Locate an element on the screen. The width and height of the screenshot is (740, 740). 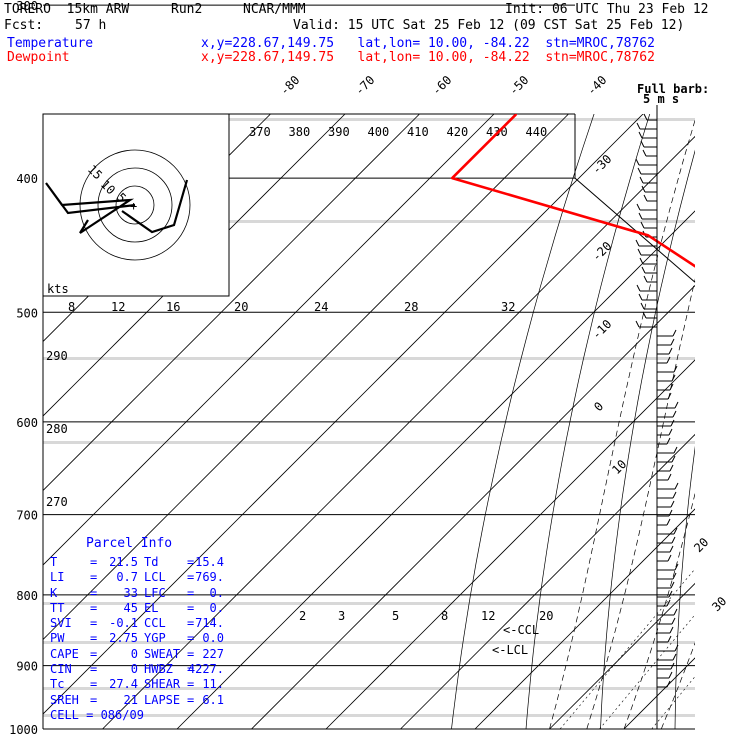
theta-left-label: 270 is located at coordinates (57, 502).